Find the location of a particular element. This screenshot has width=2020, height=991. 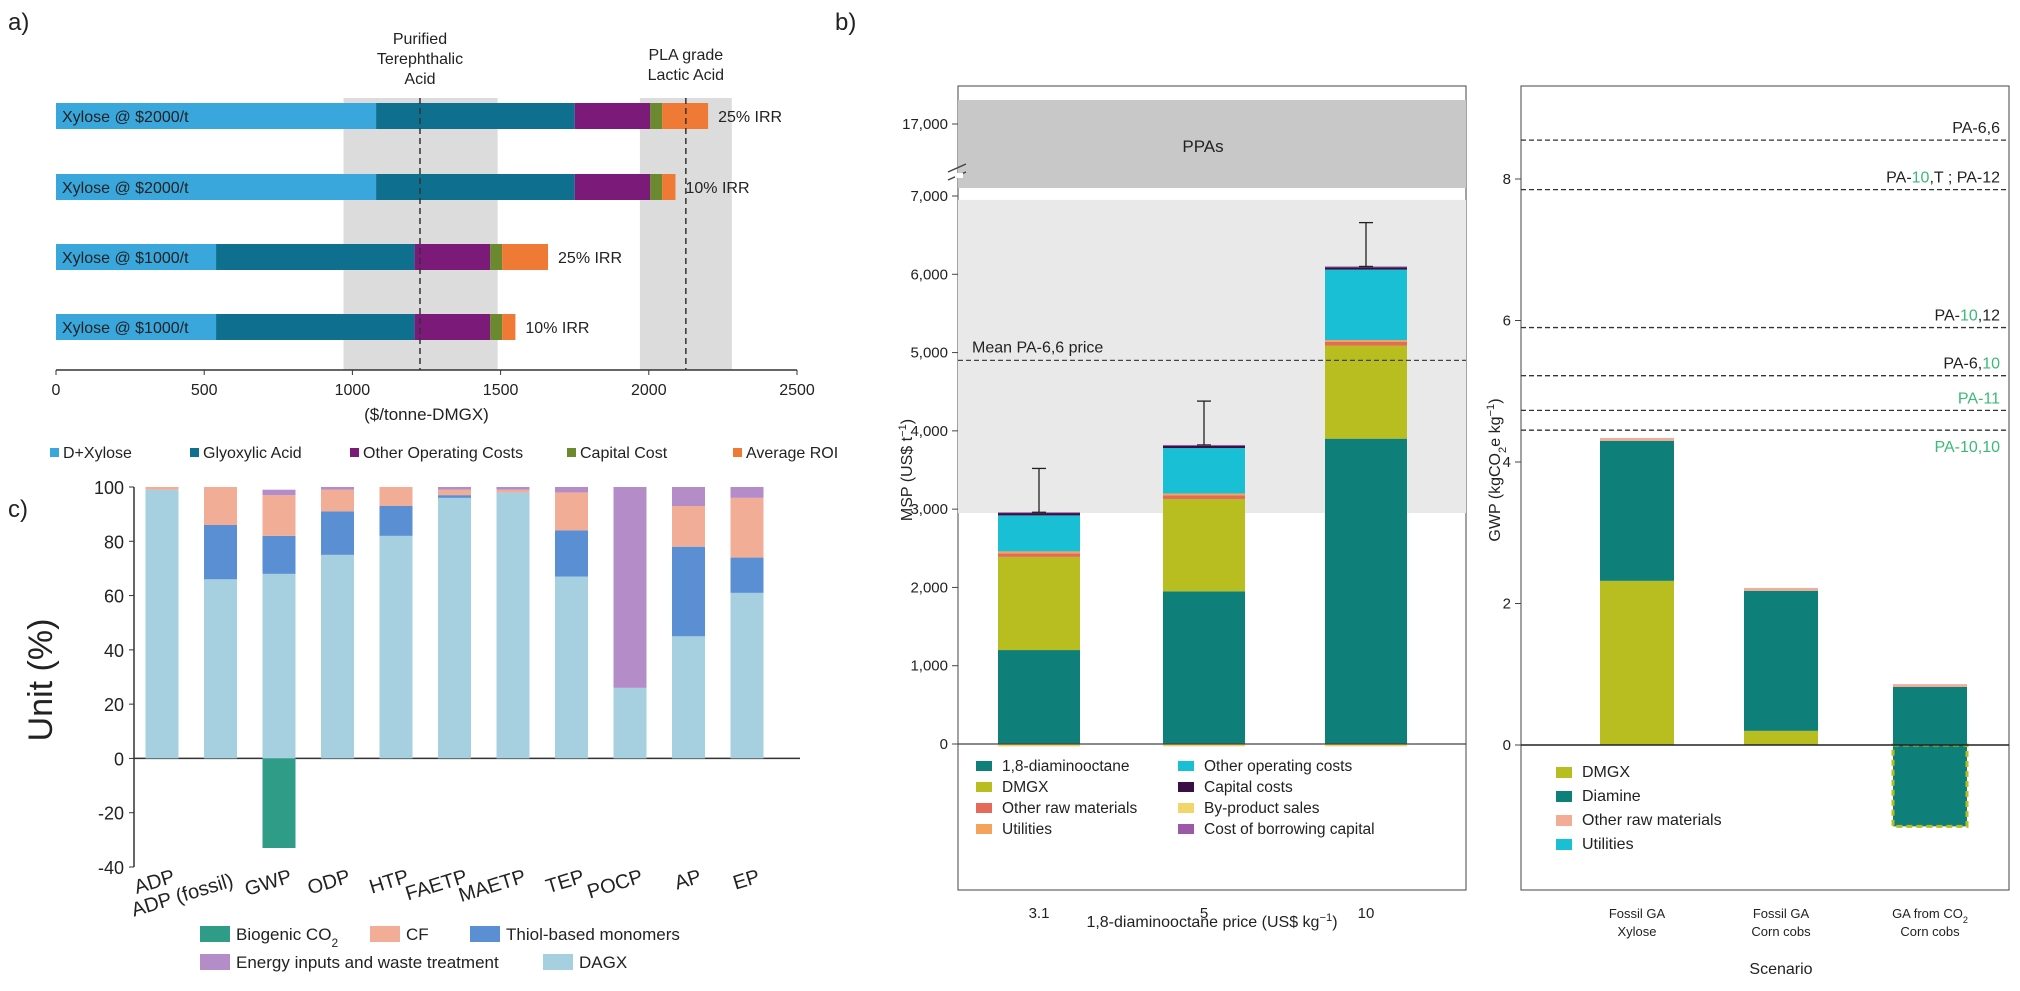

x-axis-label: 1,8-diaminooctane price (US$ kg−1) is located at coordinates (1211, 921).